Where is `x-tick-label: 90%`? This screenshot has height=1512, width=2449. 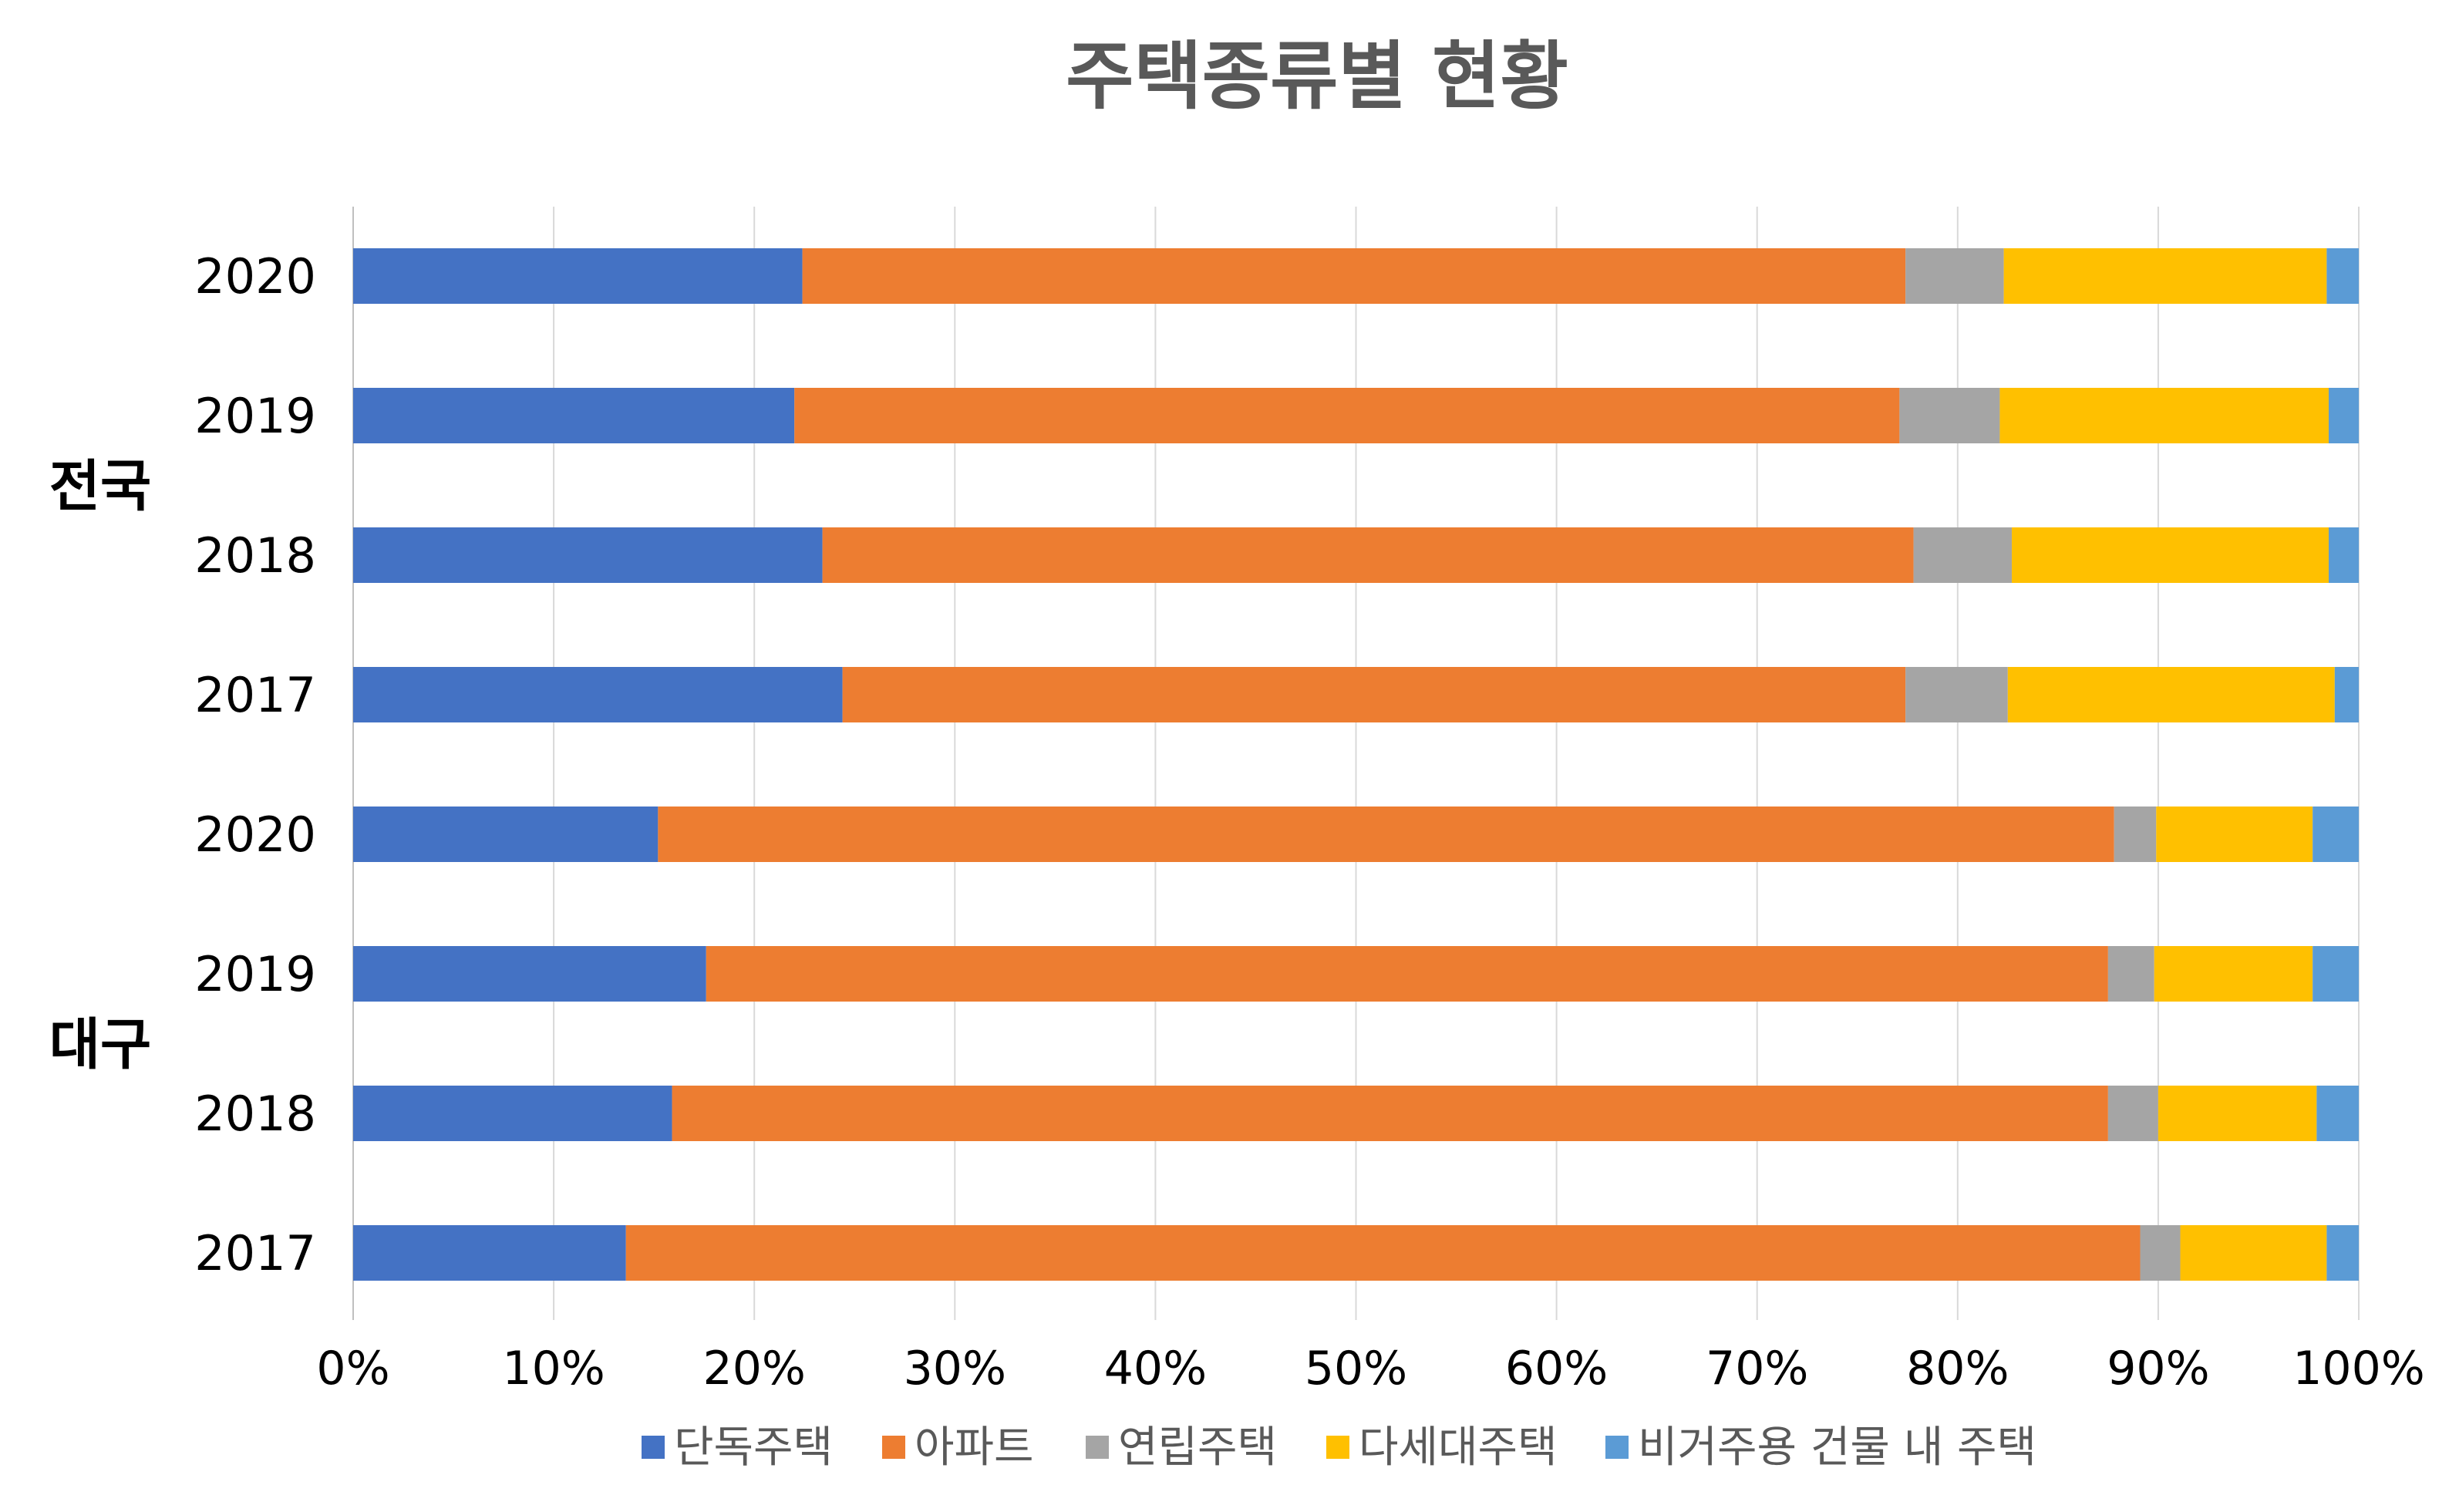
x-tick-label: 90% is located at coordinates (2158, 1369).